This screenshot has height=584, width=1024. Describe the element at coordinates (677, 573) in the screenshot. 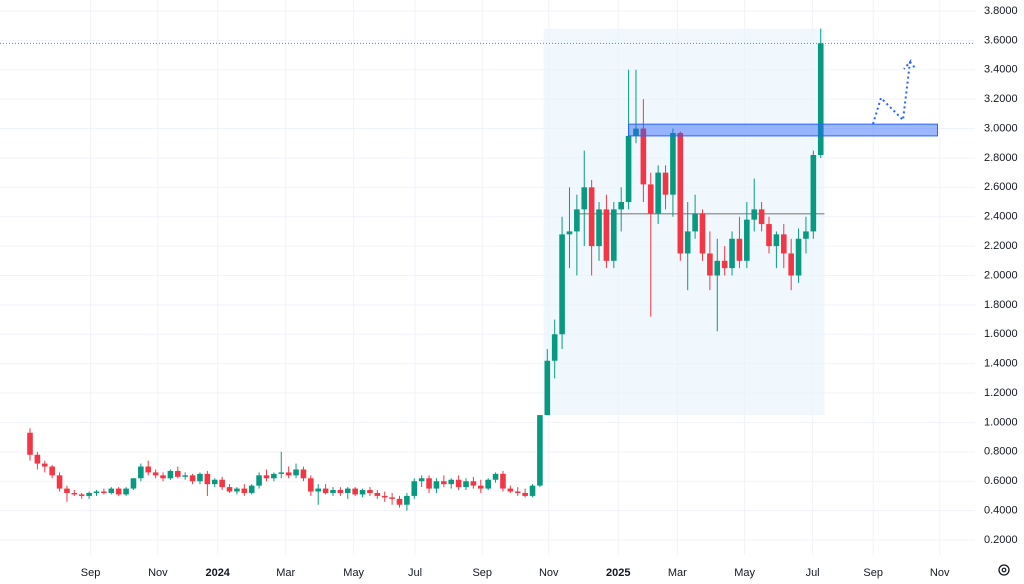

I see `x-tick-label: Mar` at that location.